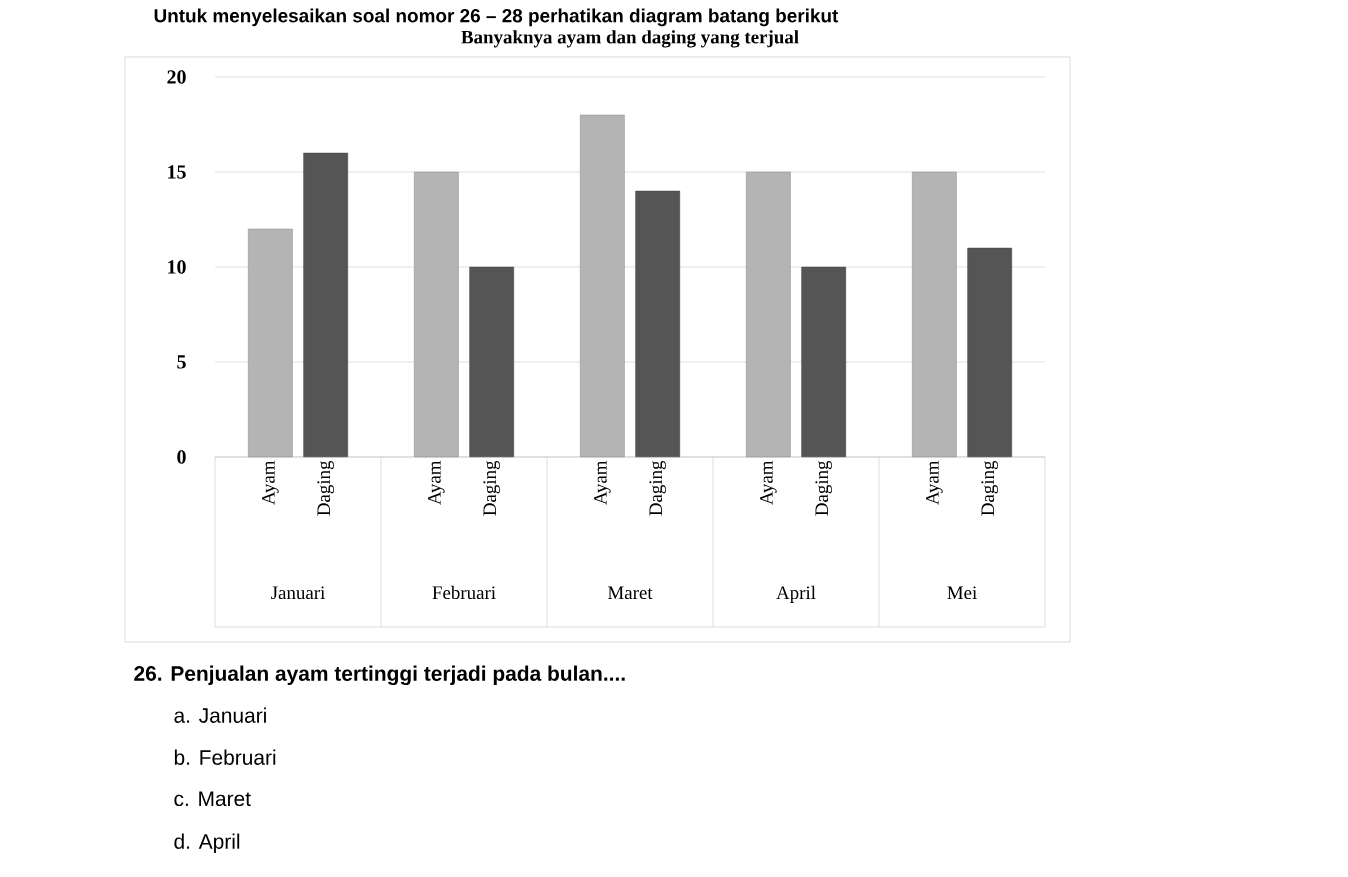 This screenshot has width=1348, height=877. I want to click on x-tick-label: April, so click(796, 594).